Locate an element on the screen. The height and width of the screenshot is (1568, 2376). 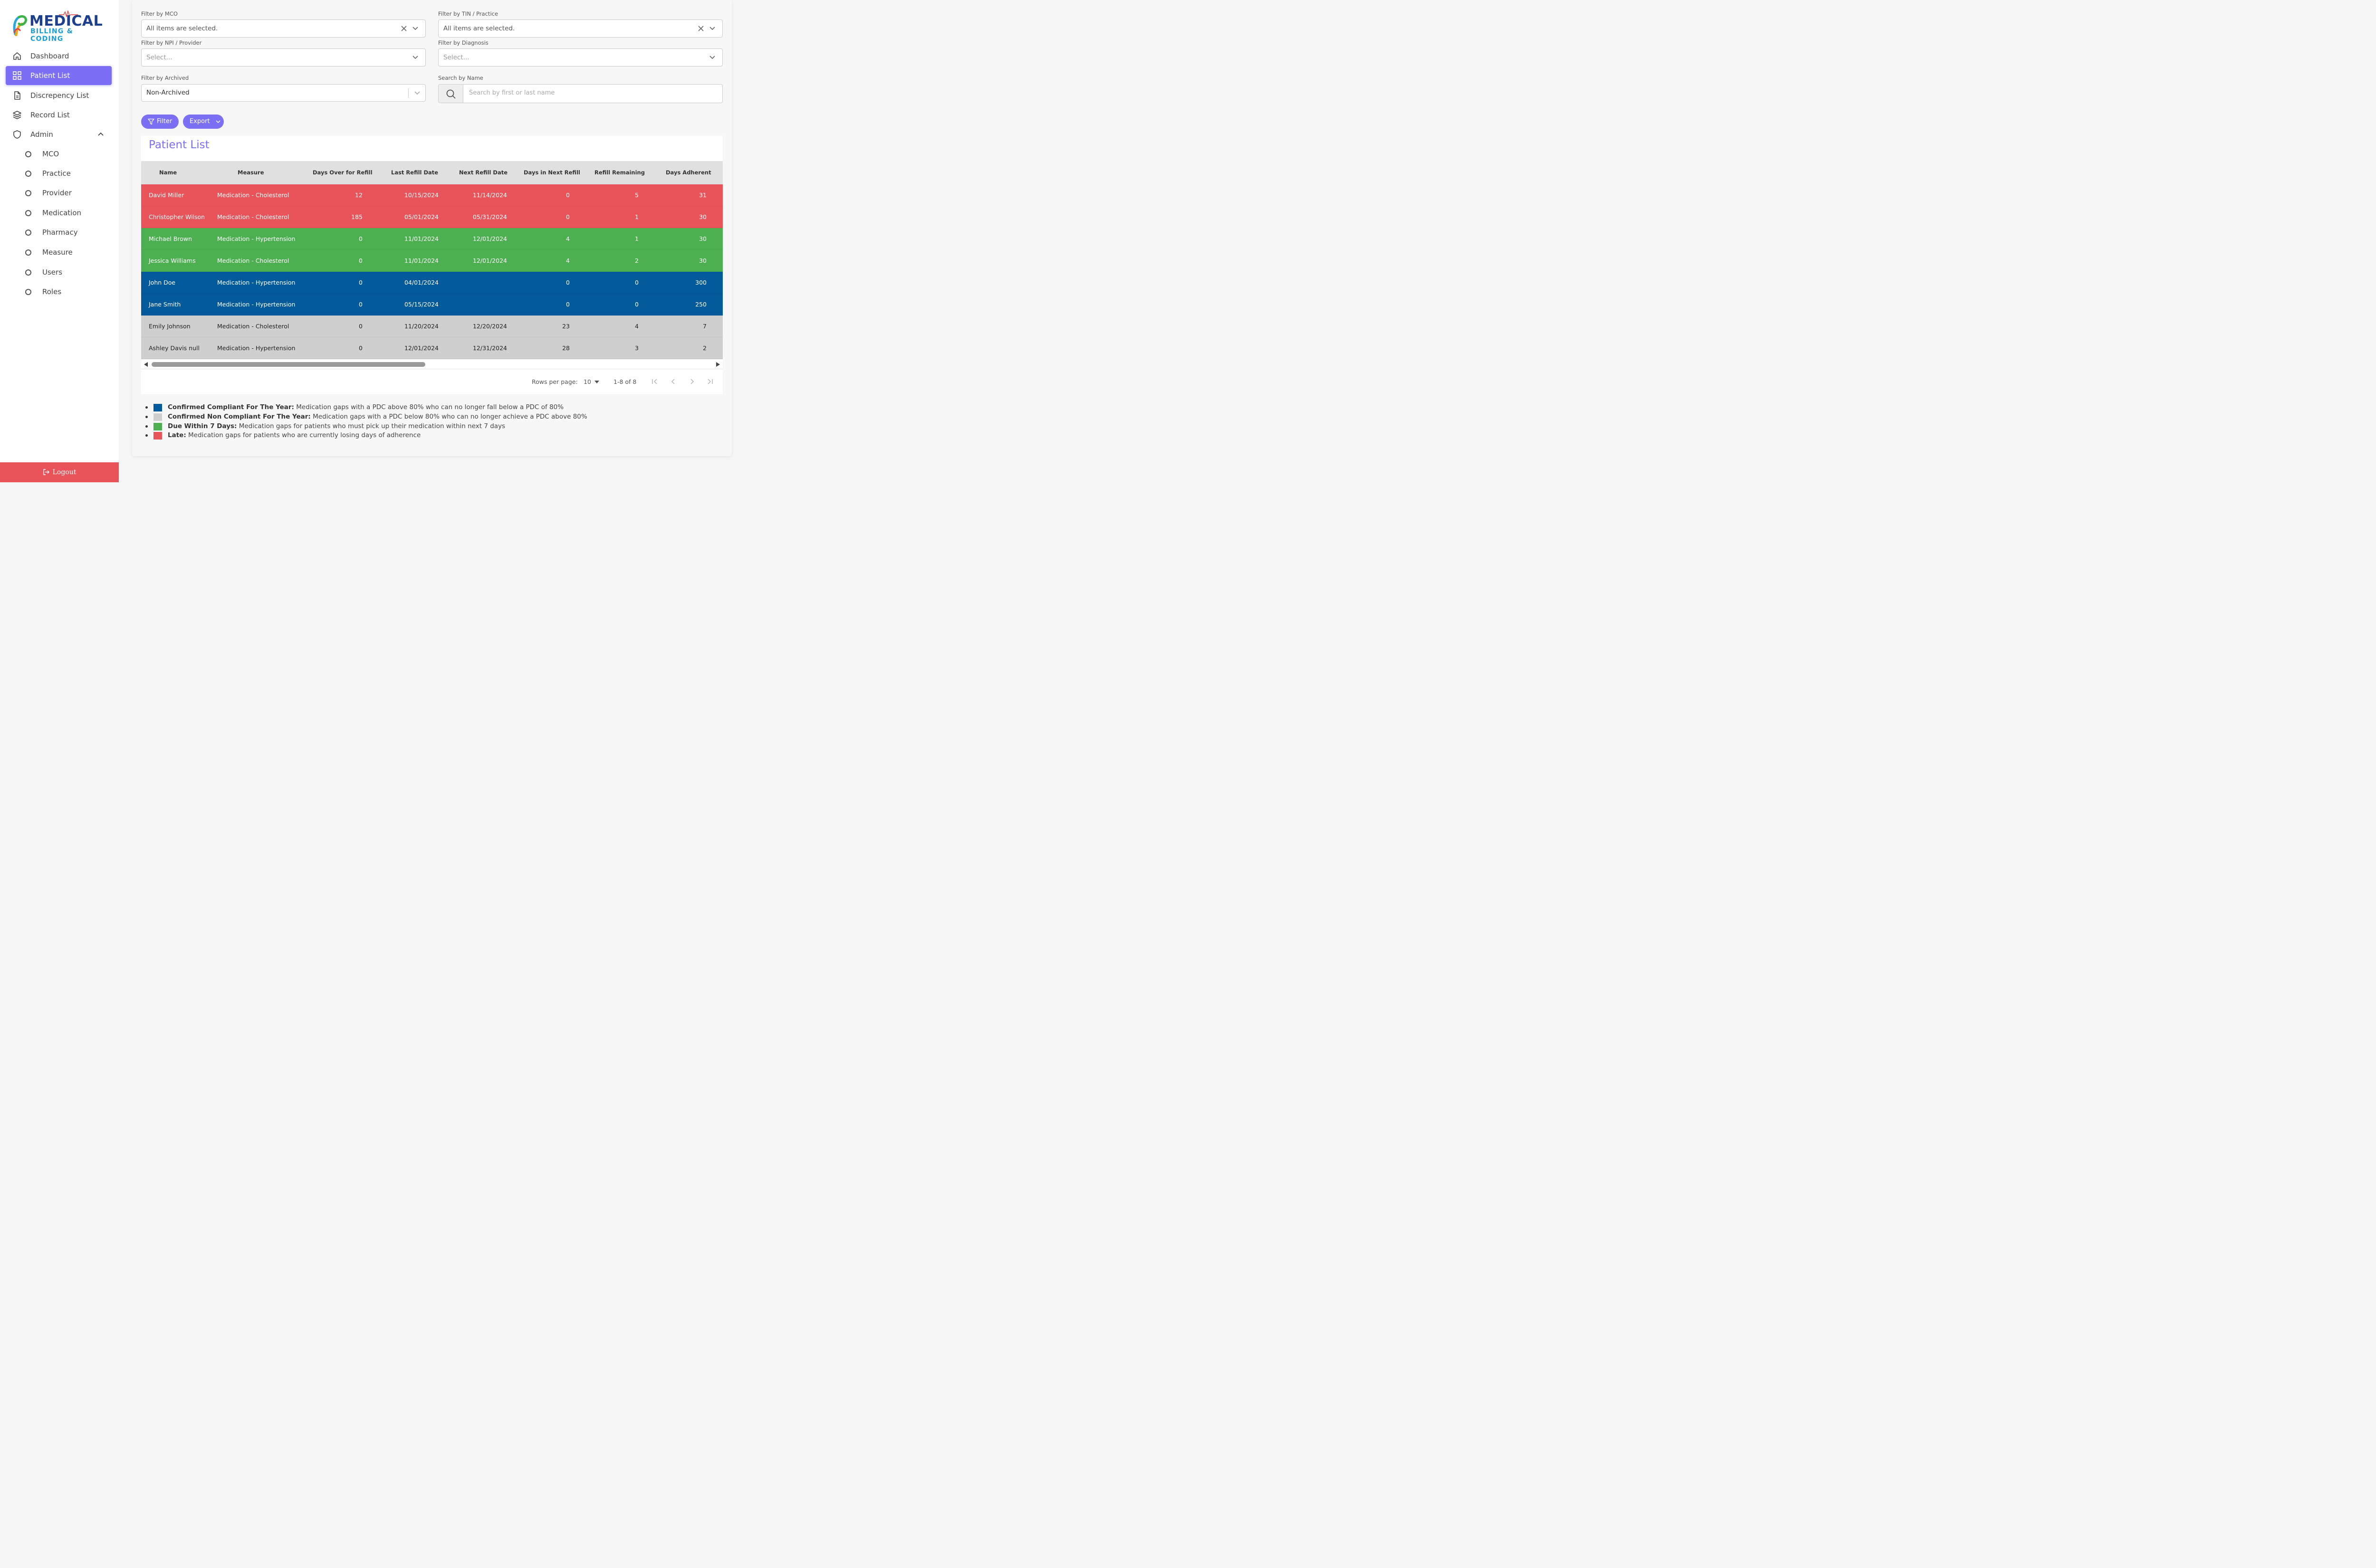
filter-archived-label: Filter by Archived is located at coordinates (165, 78).